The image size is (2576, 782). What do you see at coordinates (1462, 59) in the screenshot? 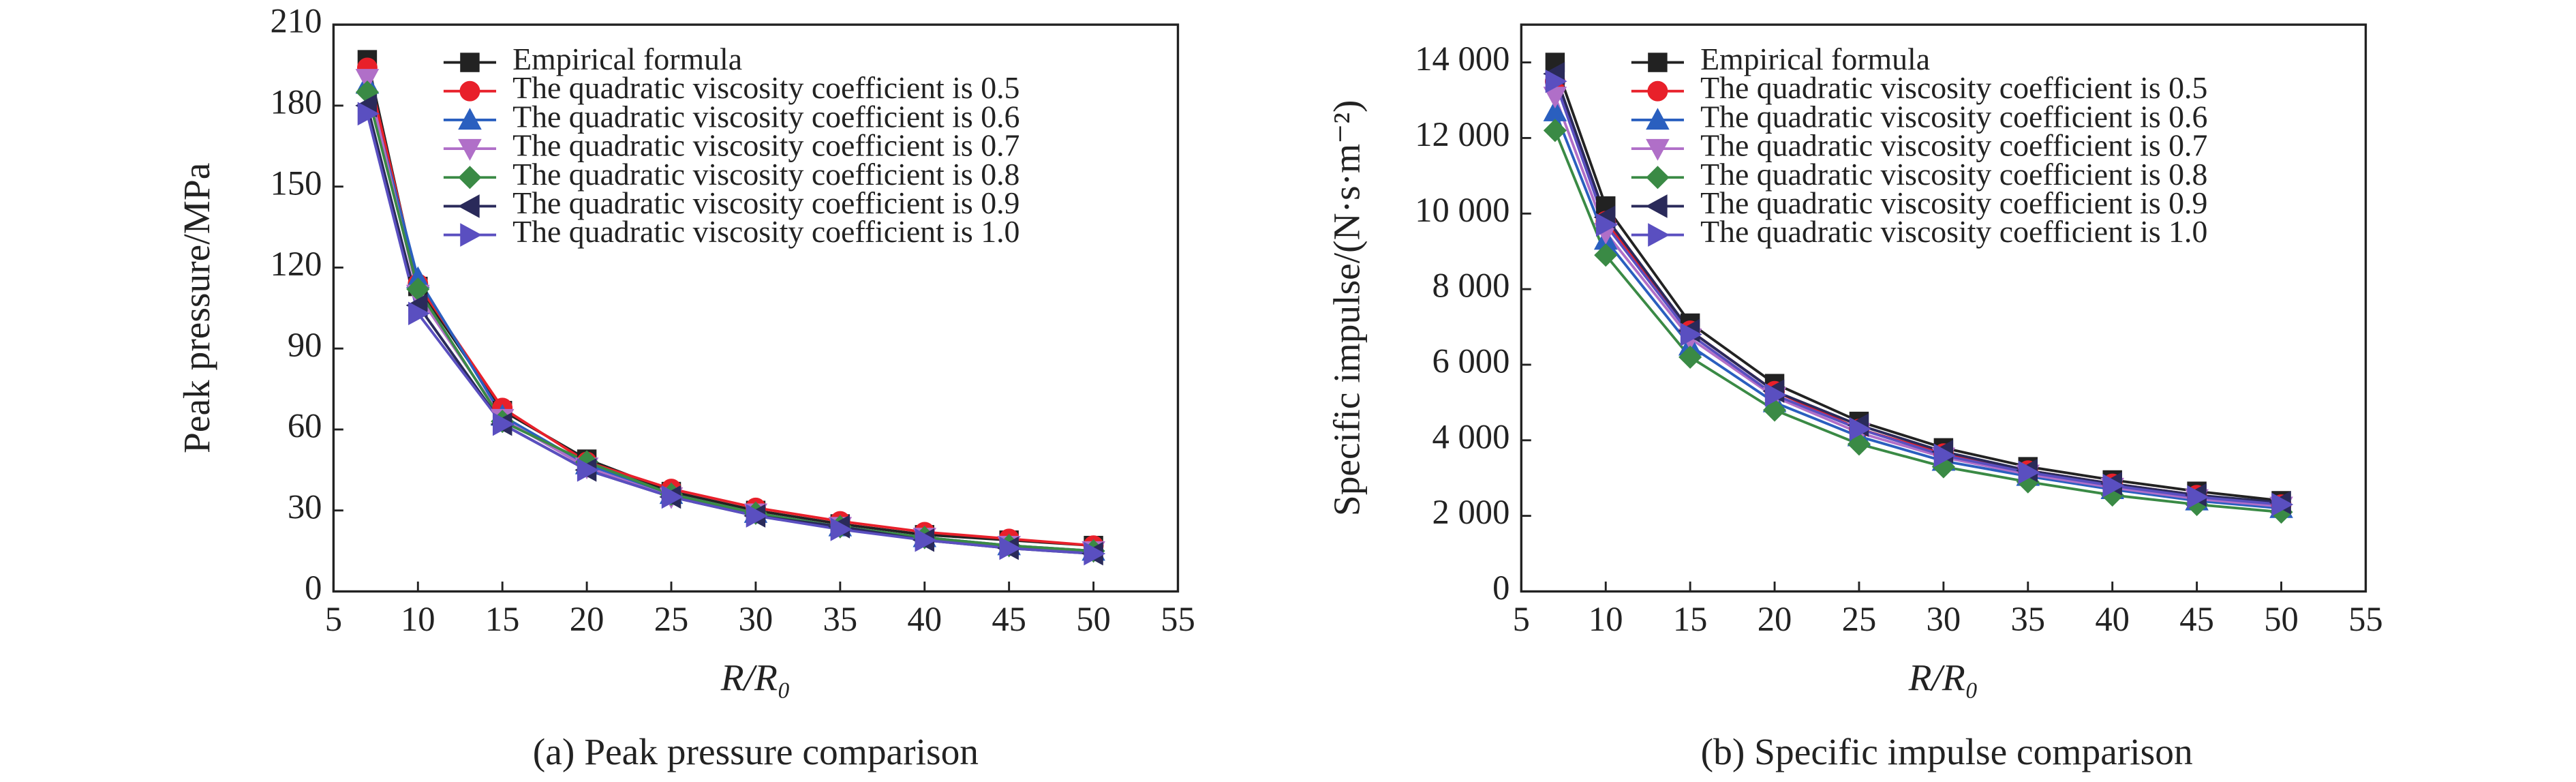
I see `y-tick-label: 14 000` at bounding box center [1462, 59].